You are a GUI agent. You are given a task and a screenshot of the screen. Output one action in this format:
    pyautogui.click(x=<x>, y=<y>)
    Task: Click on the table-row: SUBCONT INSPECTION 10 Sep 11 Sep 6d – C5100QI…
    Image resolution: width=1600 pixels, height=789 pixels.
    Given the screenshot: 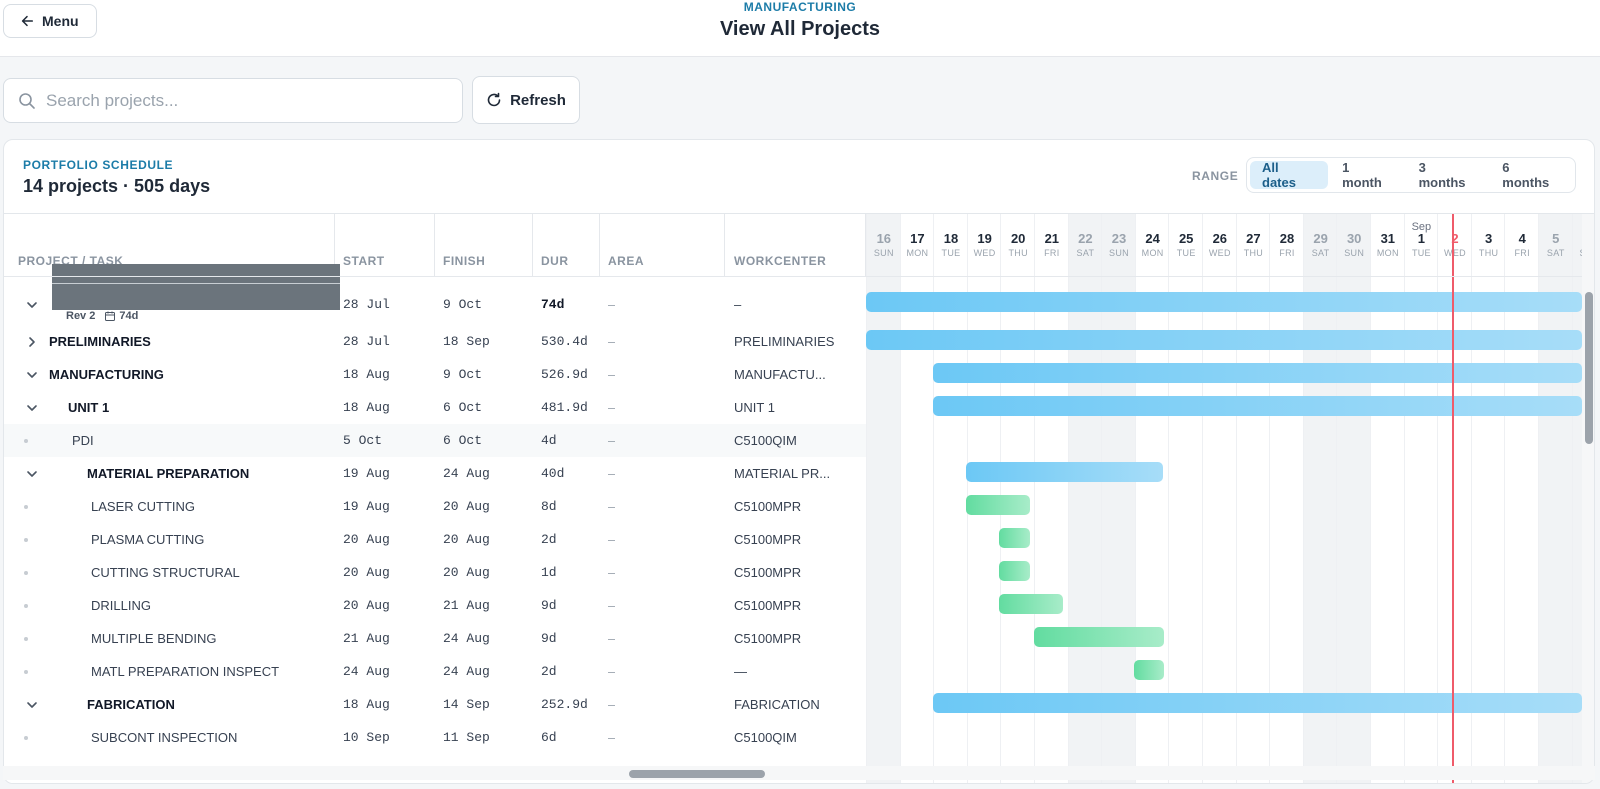 What is the action you would take?
    pyautogui.click(x=435, y=737)
    